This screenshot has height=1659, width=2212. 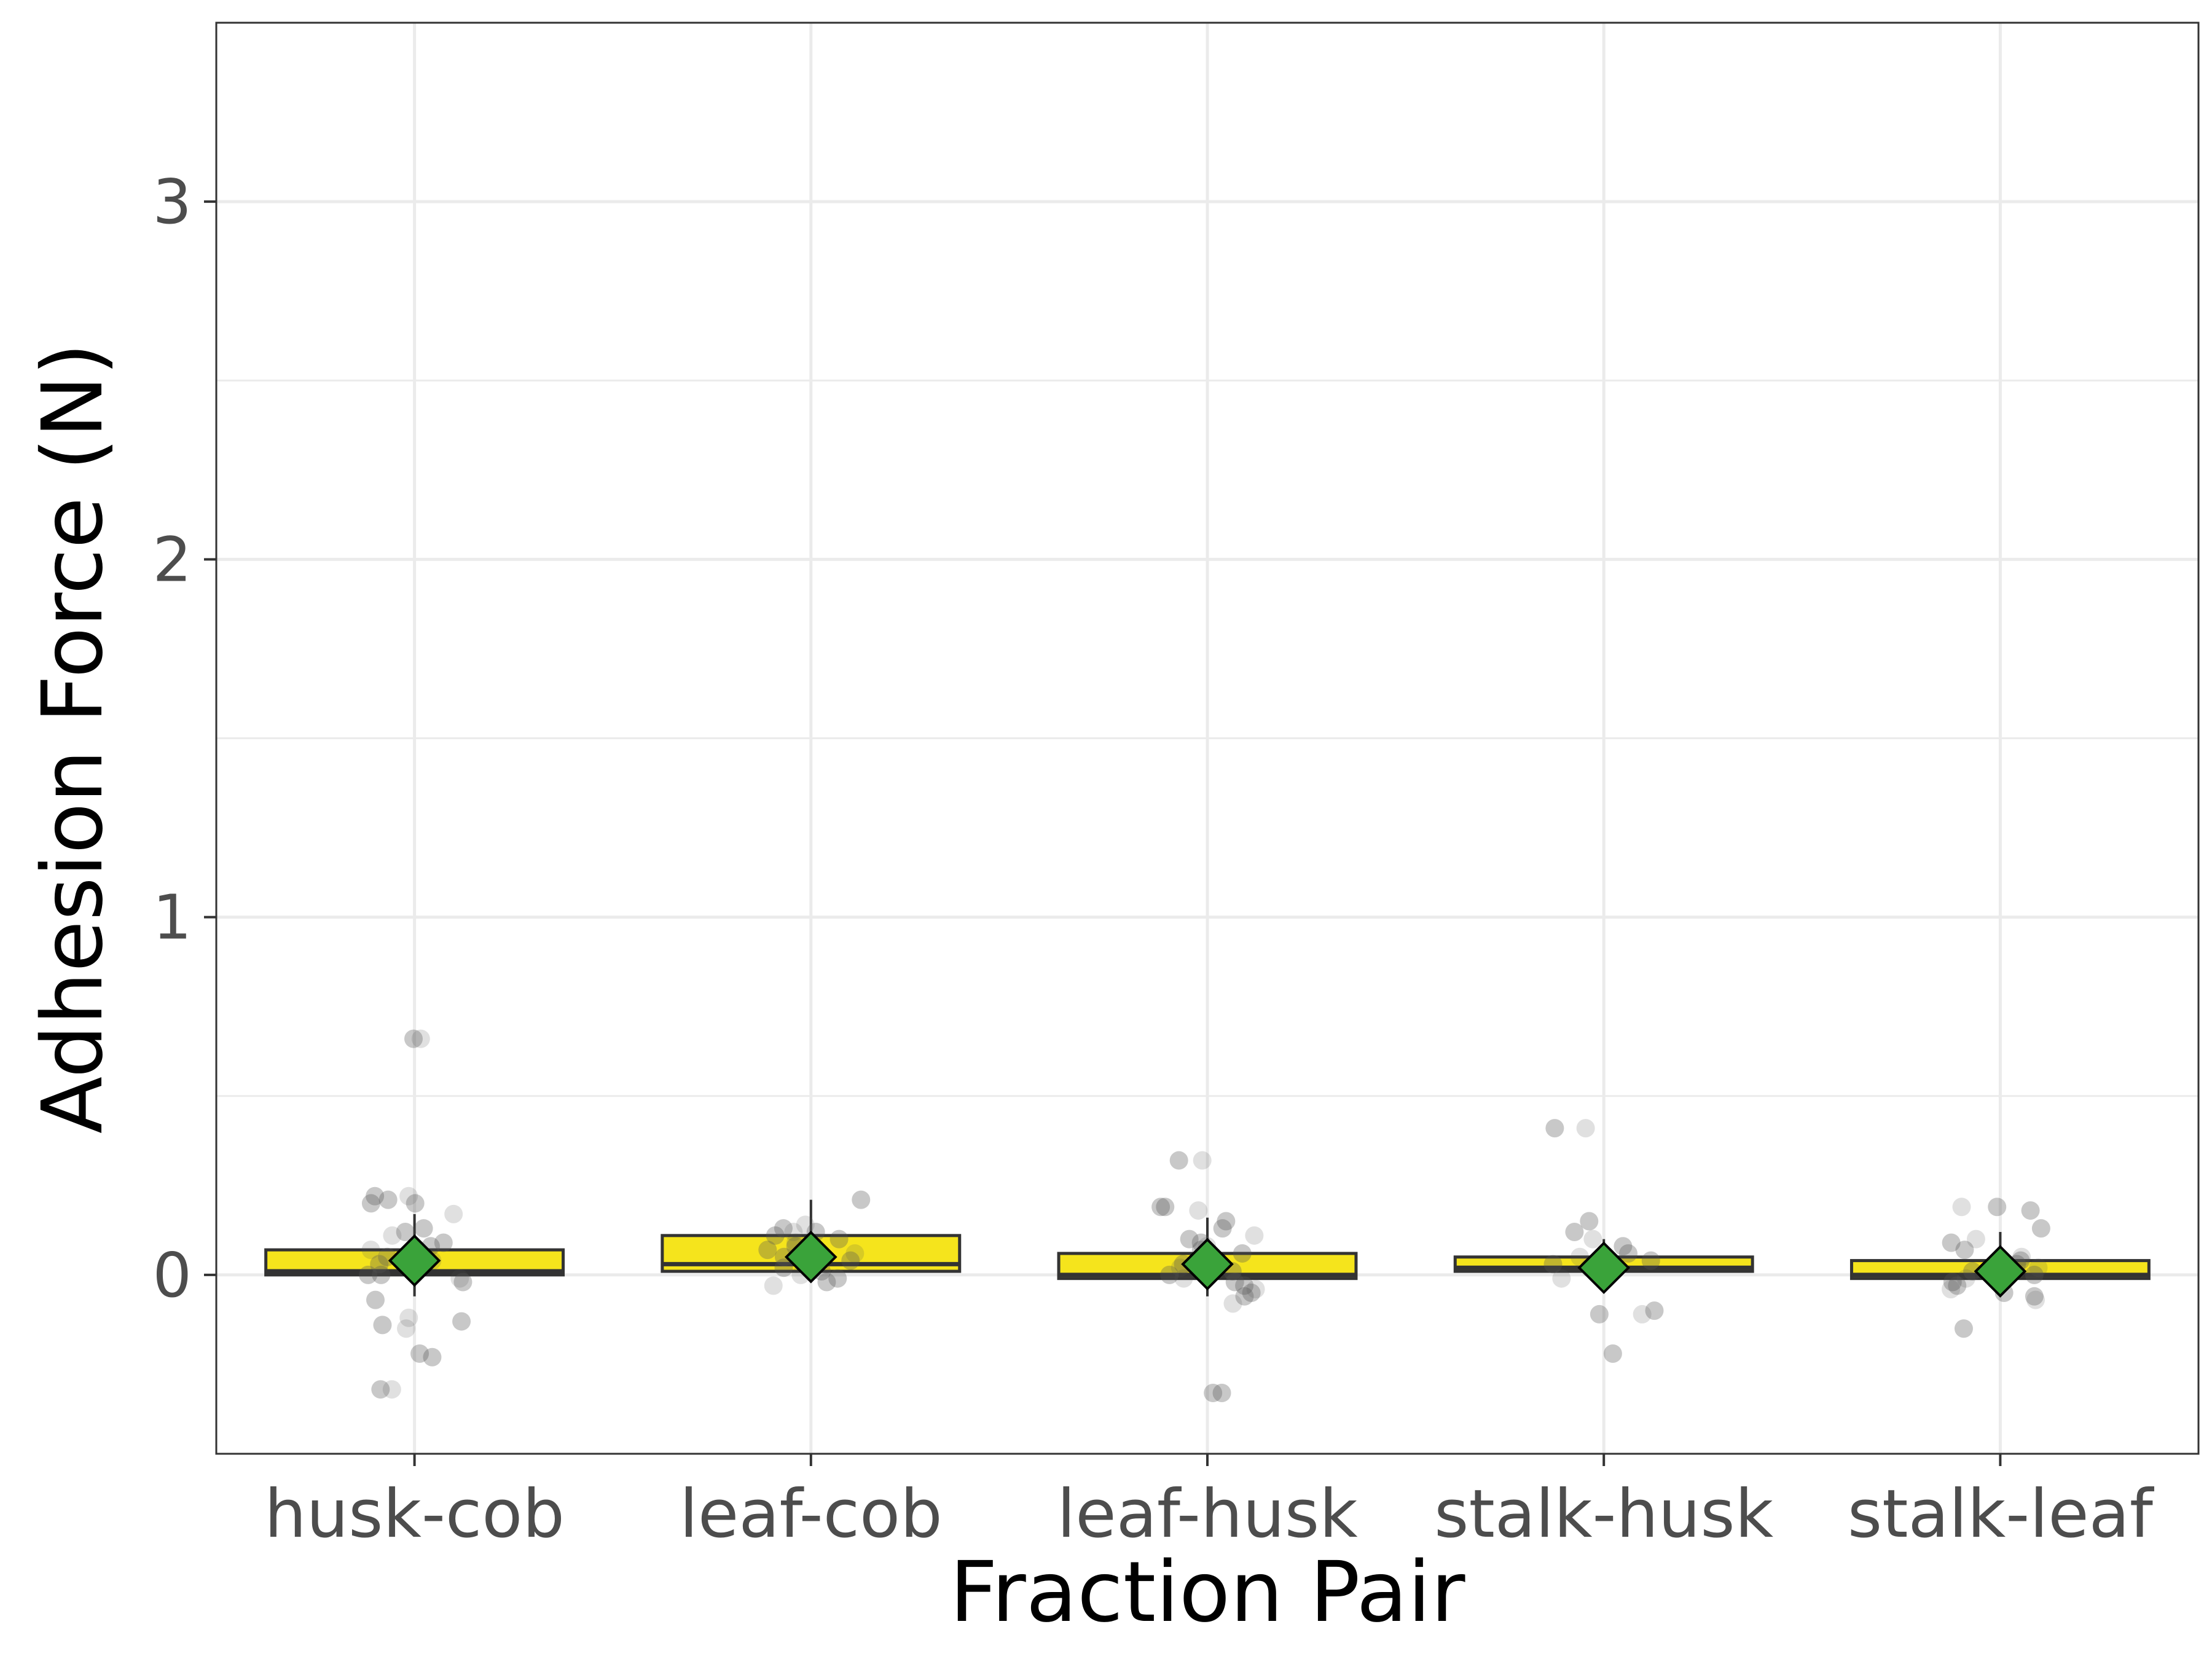 What do you see at coordinates (73, 738) in the screenshot?
I see `y-axis-title: Adhesion Force (N)` at bounding box center [73, 738].